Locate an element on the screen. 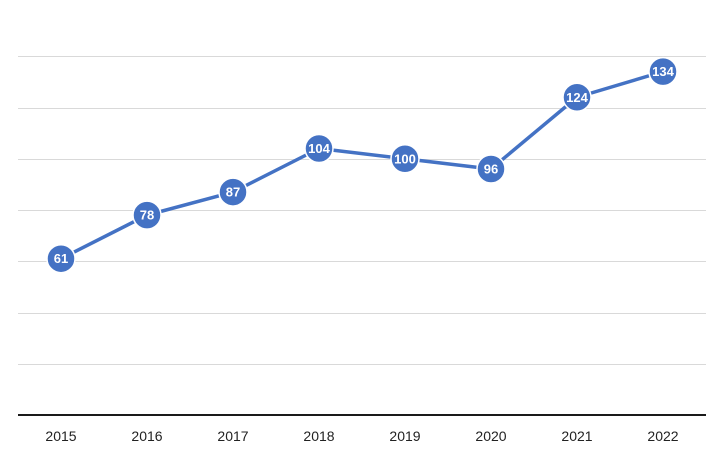 This screenshot has width=720, height=455. data-label-2020: 96 is located at coordinates (491, 169).